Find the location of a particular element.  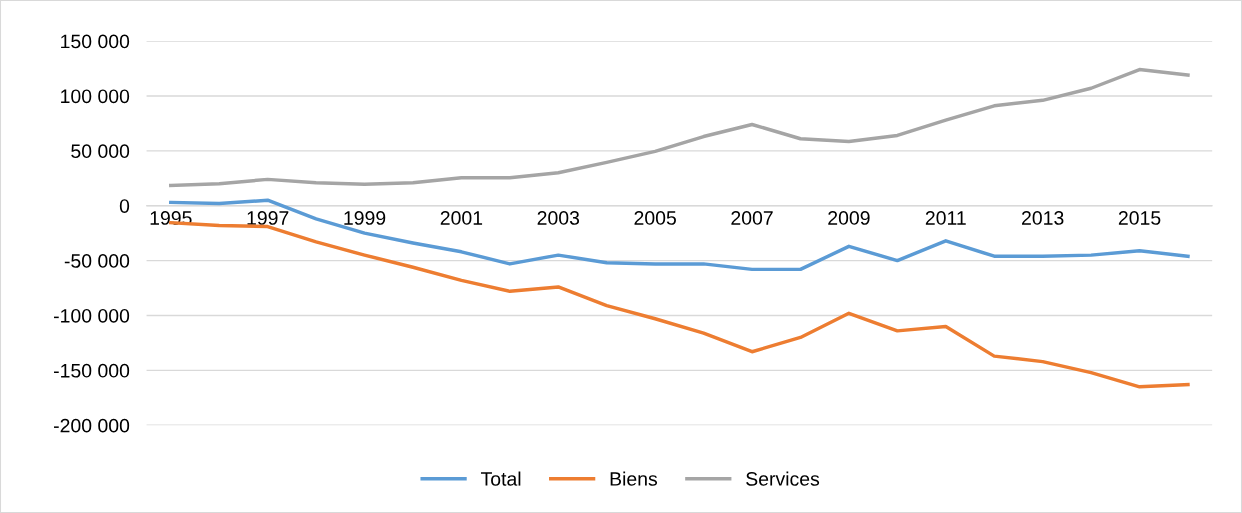

legend-label: Services is located at coordinates (783, 478).